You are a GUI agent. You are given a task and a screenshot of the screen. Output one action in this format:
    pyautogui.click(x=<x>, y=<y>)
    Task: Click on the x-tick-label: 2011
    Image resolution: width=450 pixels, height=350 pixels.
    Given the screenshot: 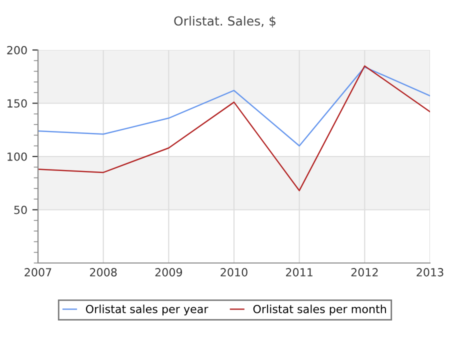 What is the action you would take?
    pyautogui.click(x=299, y=272)
    